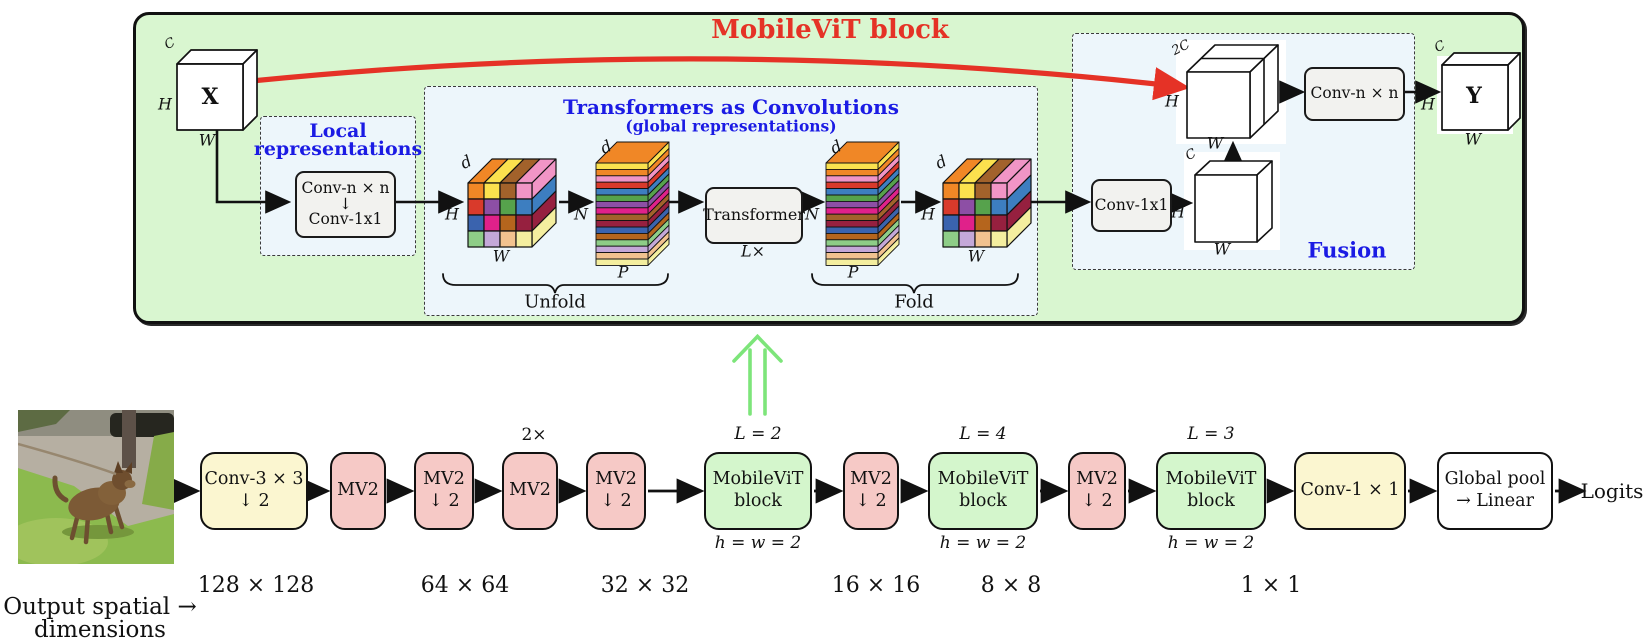 The width and height of the screenshot is (1646, 643). I want to click on fusion-small-cube, so click(1233, 201).